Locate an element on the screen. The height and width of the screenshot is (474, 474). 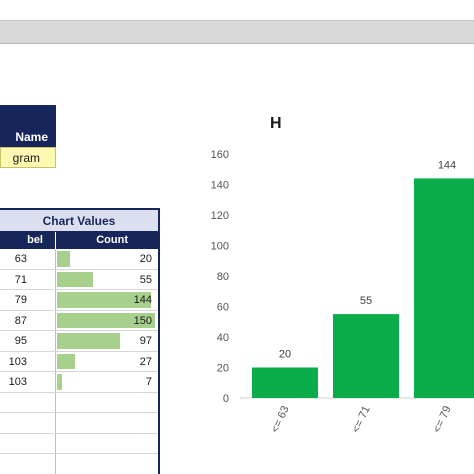
row-count-value: 27 is located at coordinates (145, 361).